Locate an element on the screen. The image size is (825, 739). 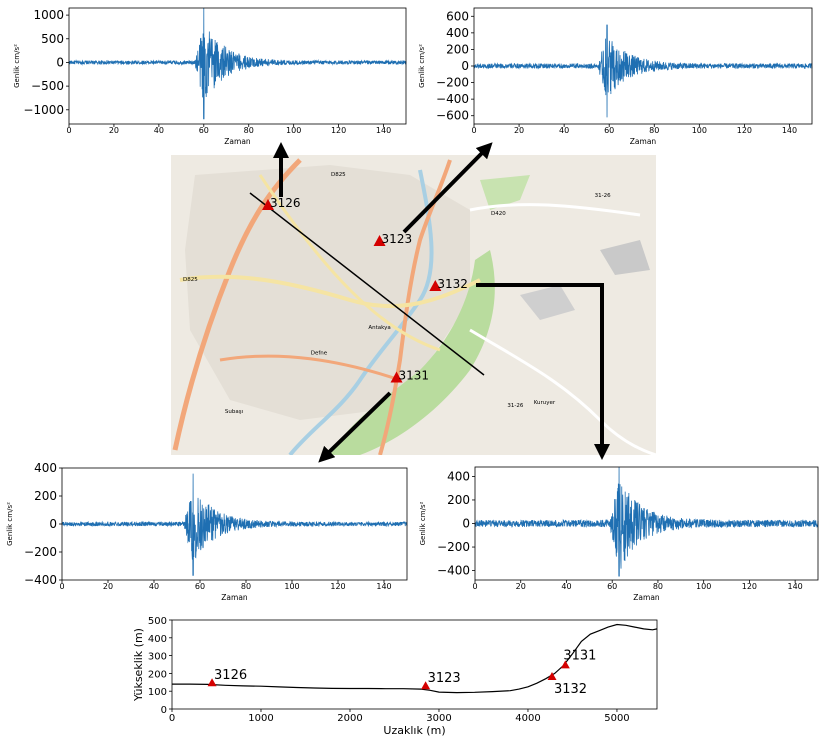
map-park-small is located at coordinates (505, 192).